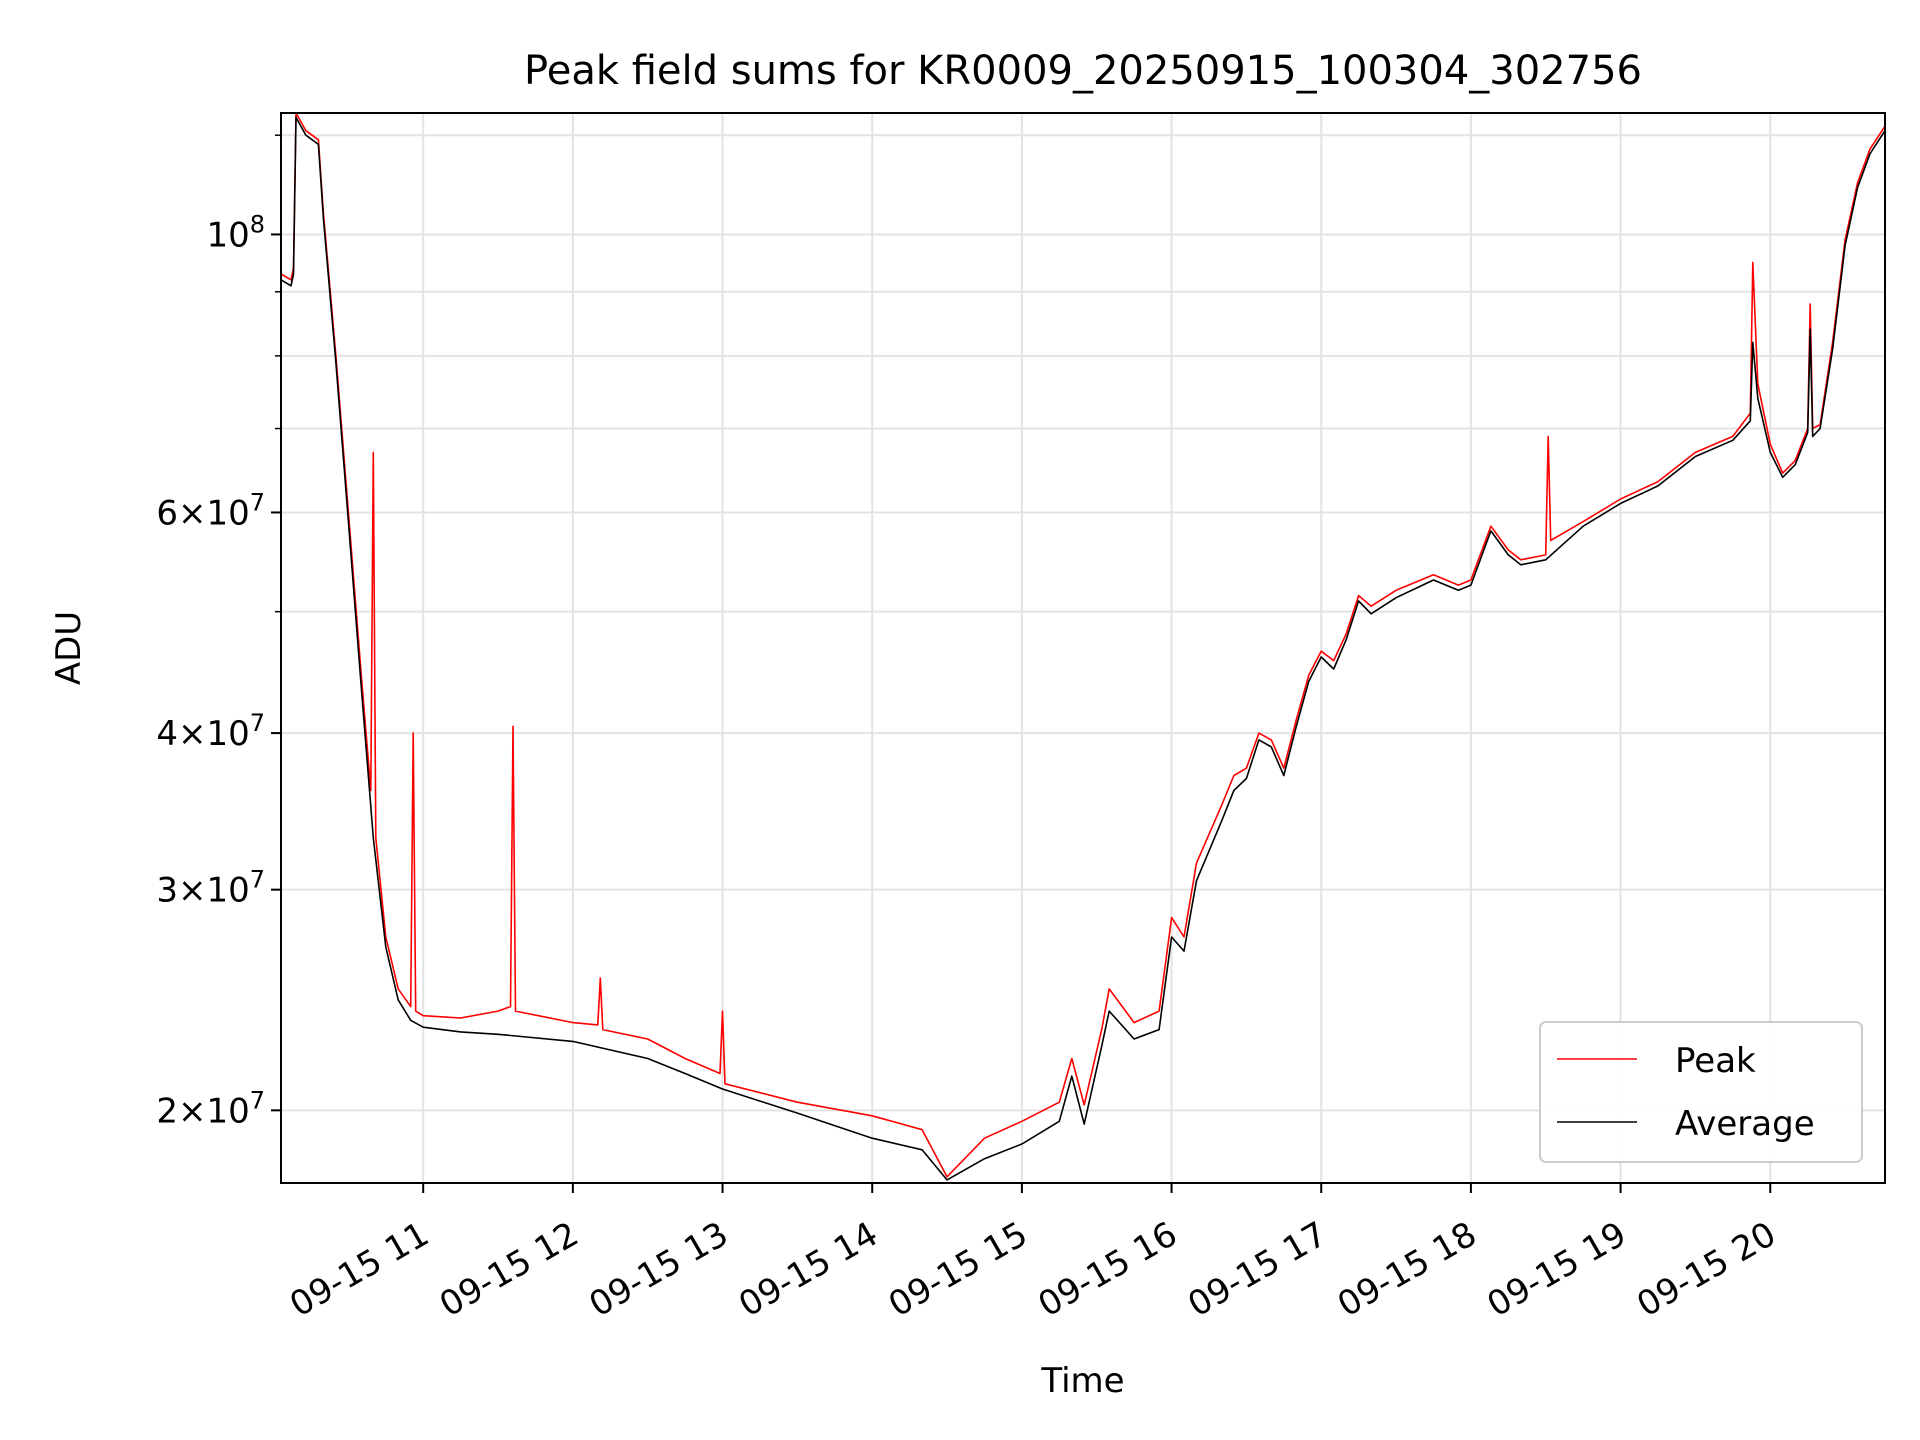 This screenshot has height=1440, width=1920. What do you see at coordinates (210, 888) in the screenshot?
I see `y-tick-label: 3×107` at bounding box center [210, 888].